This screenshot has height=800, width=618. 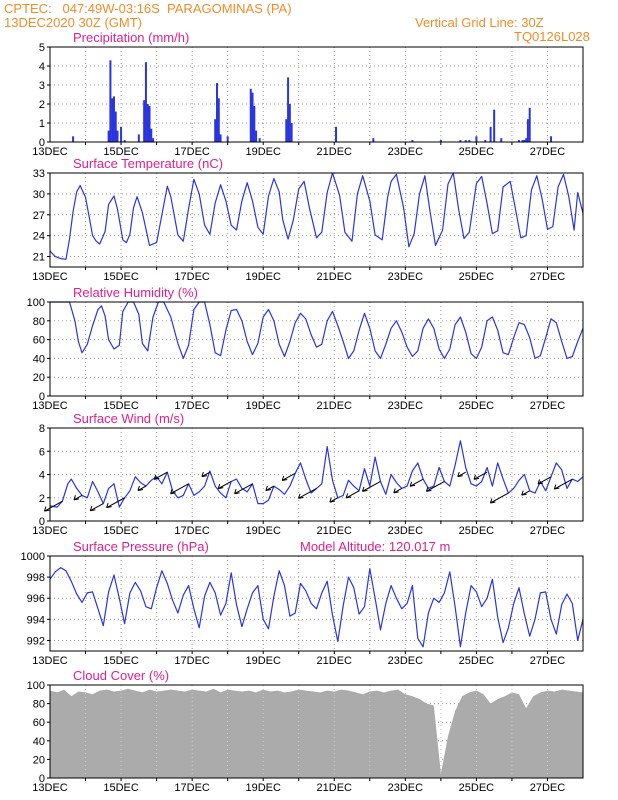 What do you see at coordinates (42, 143) in the screenshot?
I see `precip-y-tick-label: 0` at bounding box center [42, 143].